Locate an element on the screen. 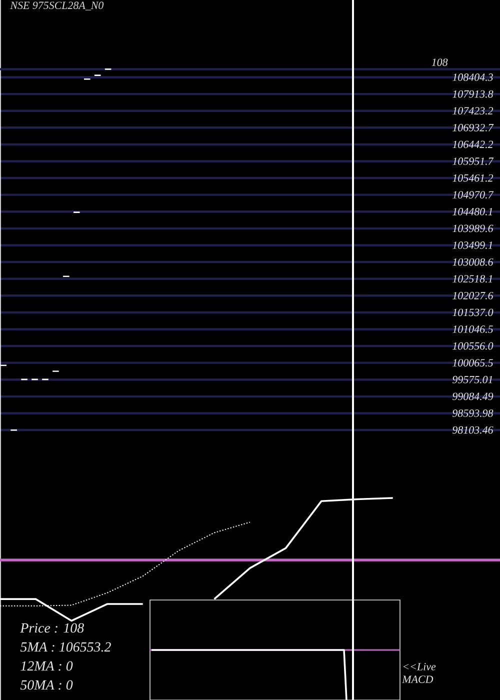 This screenshot has width=500, height=700. y-tick-label: 103499.1 is located at coordinates (472, 245).